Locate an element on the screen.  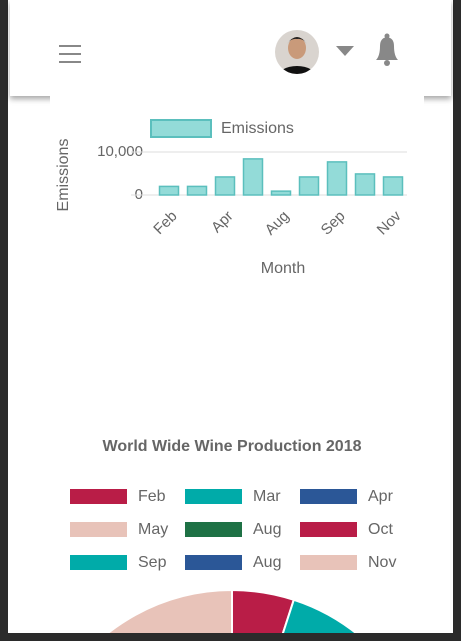
legend-label: Nov is located at coordinates (382, 562).